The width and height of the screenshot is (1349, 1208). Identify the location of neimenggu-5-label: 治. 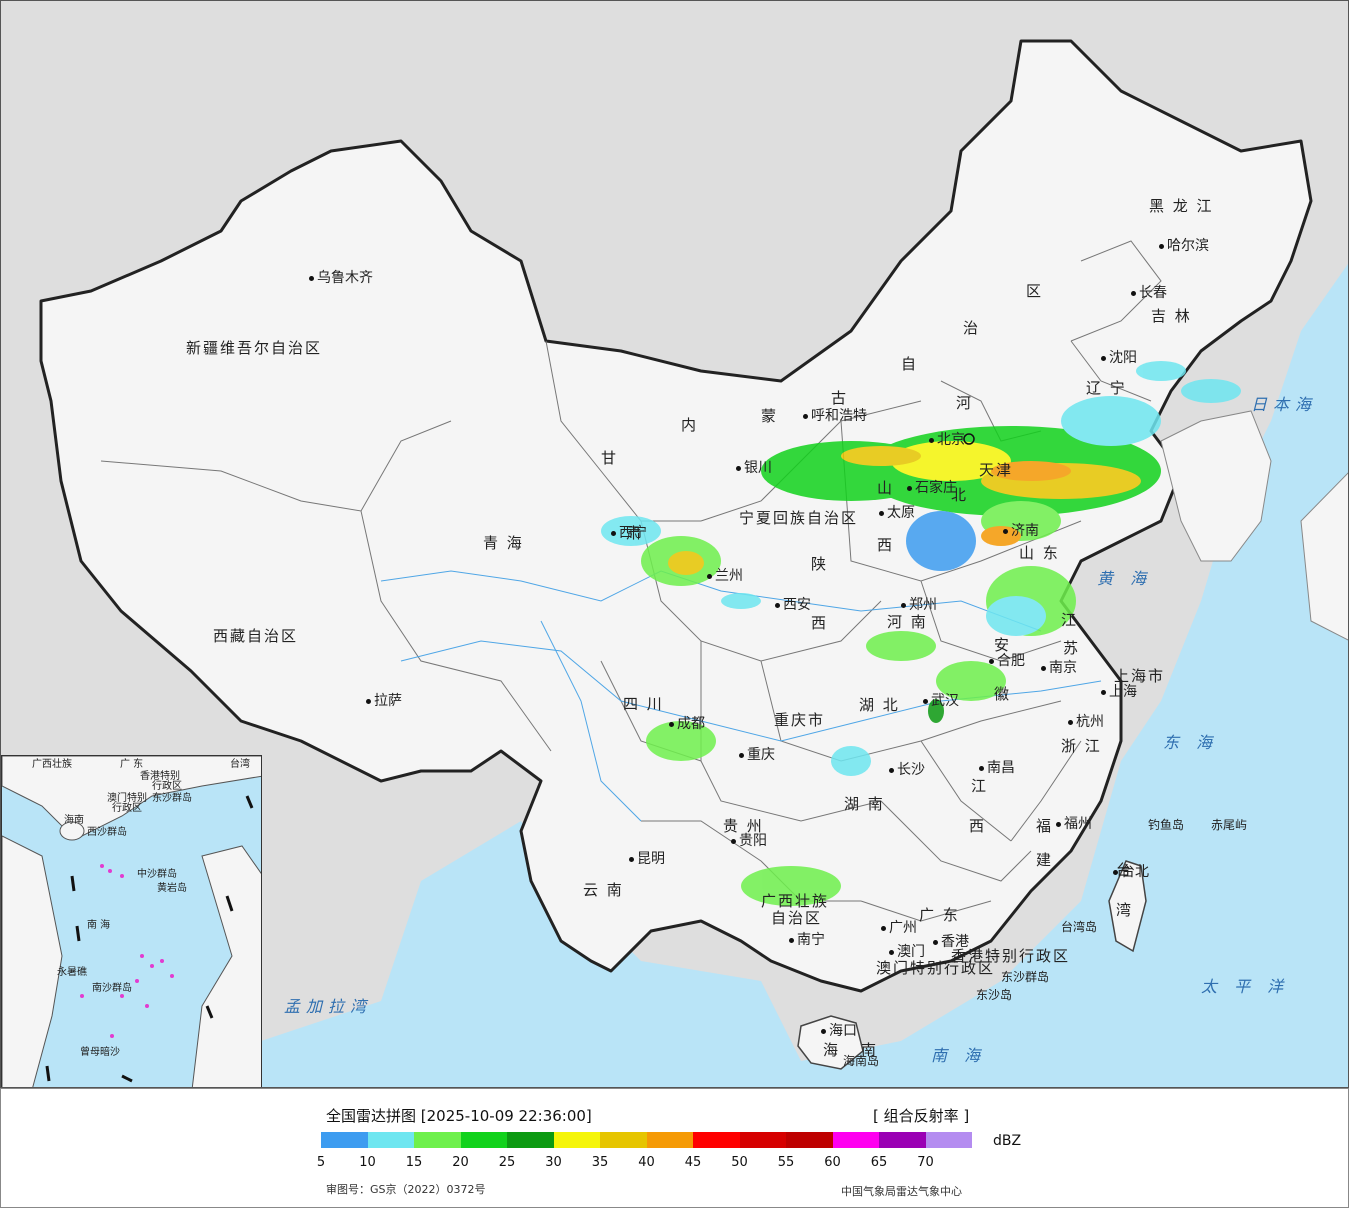
(972, 328).